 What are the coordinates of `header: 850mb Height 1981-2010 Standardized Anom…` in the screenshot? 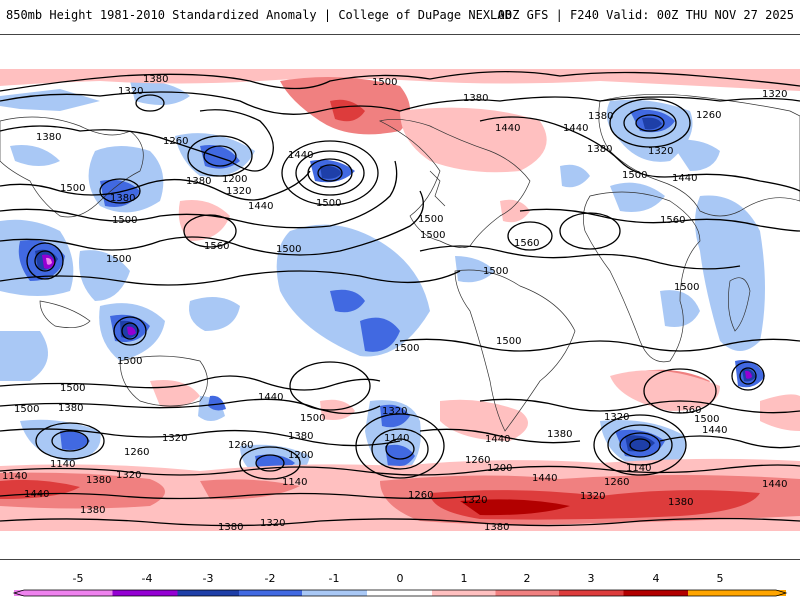 It's located at (400, 15).